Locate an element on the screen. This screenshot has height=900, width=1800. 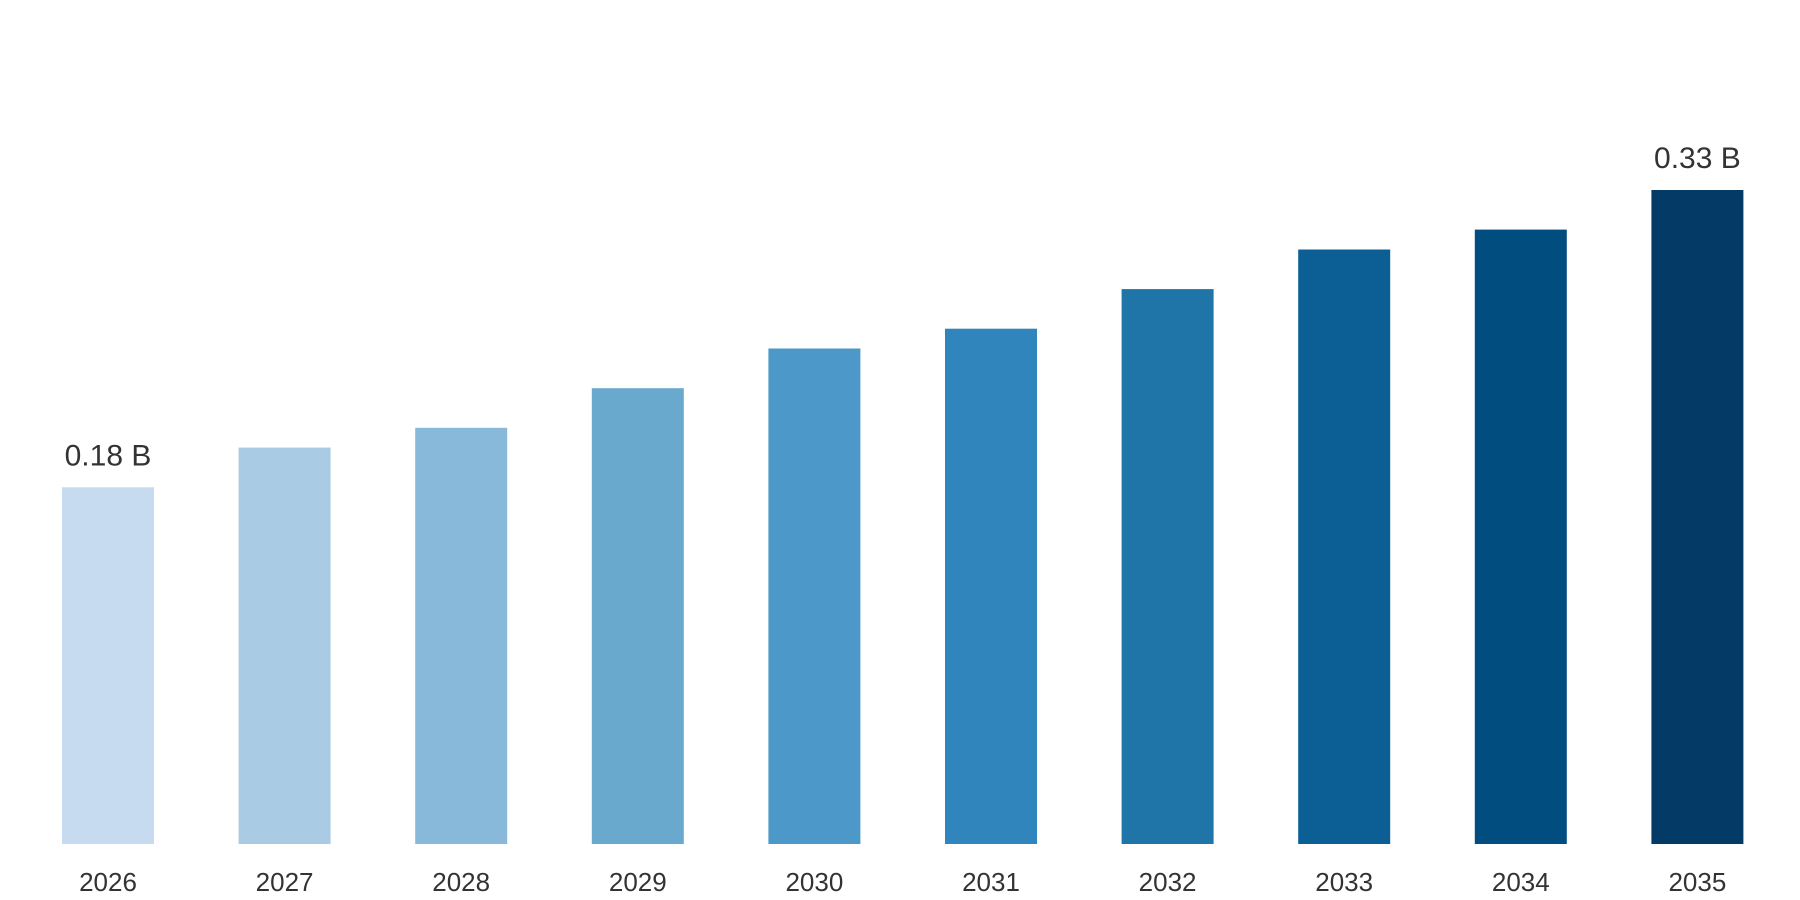
x-tick-label-2026: 2026 is located at coordinates (108, 882).